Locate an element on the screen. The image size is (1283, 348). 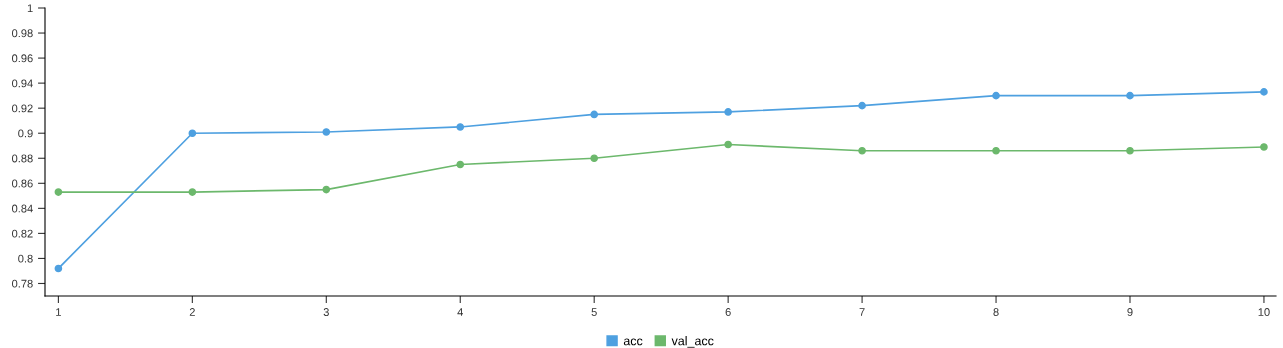
x-tick-label: 2 is located at coordinates (192, 312).